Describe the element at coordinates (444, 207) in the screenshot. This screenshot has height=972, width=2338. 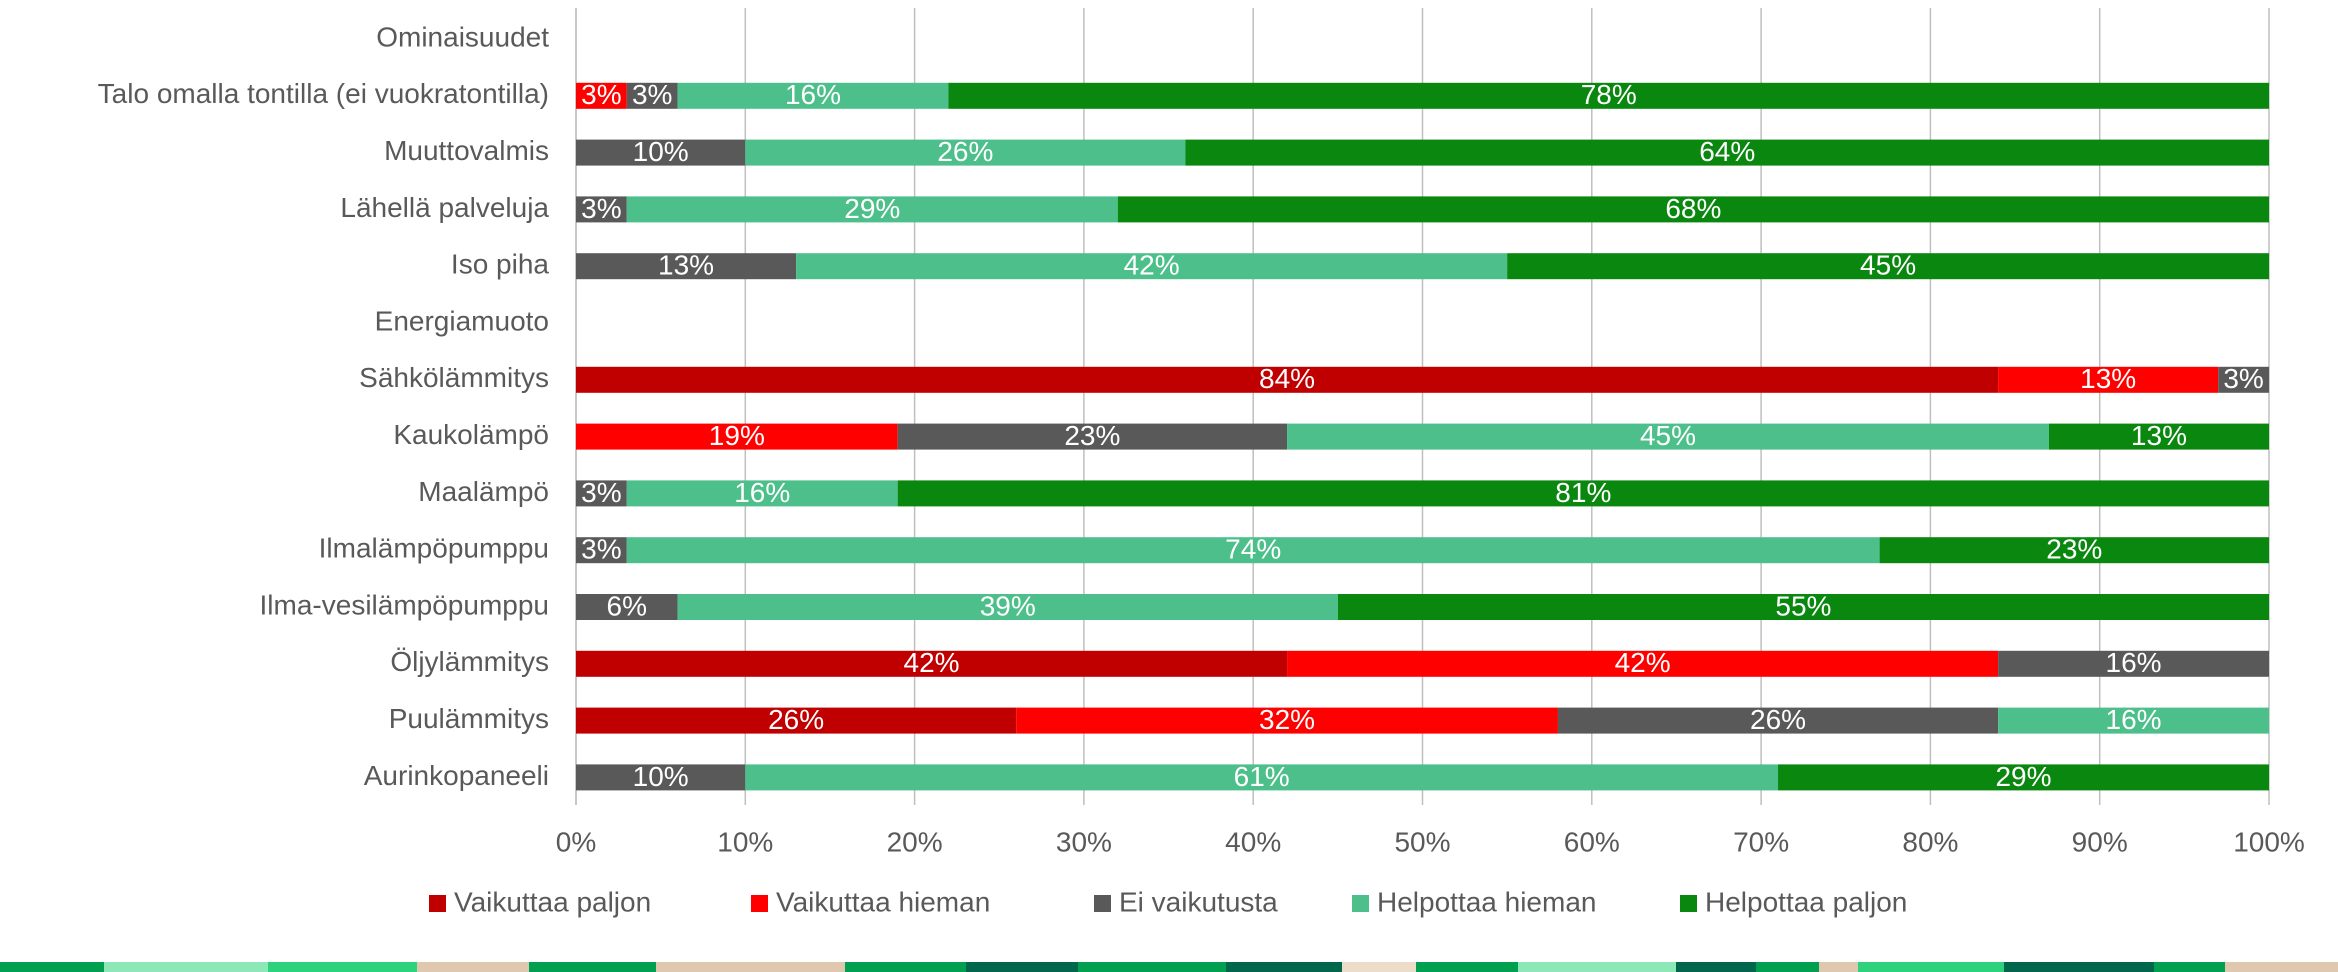
I see `y-tick-label: Lähellä palveluja` at that location.